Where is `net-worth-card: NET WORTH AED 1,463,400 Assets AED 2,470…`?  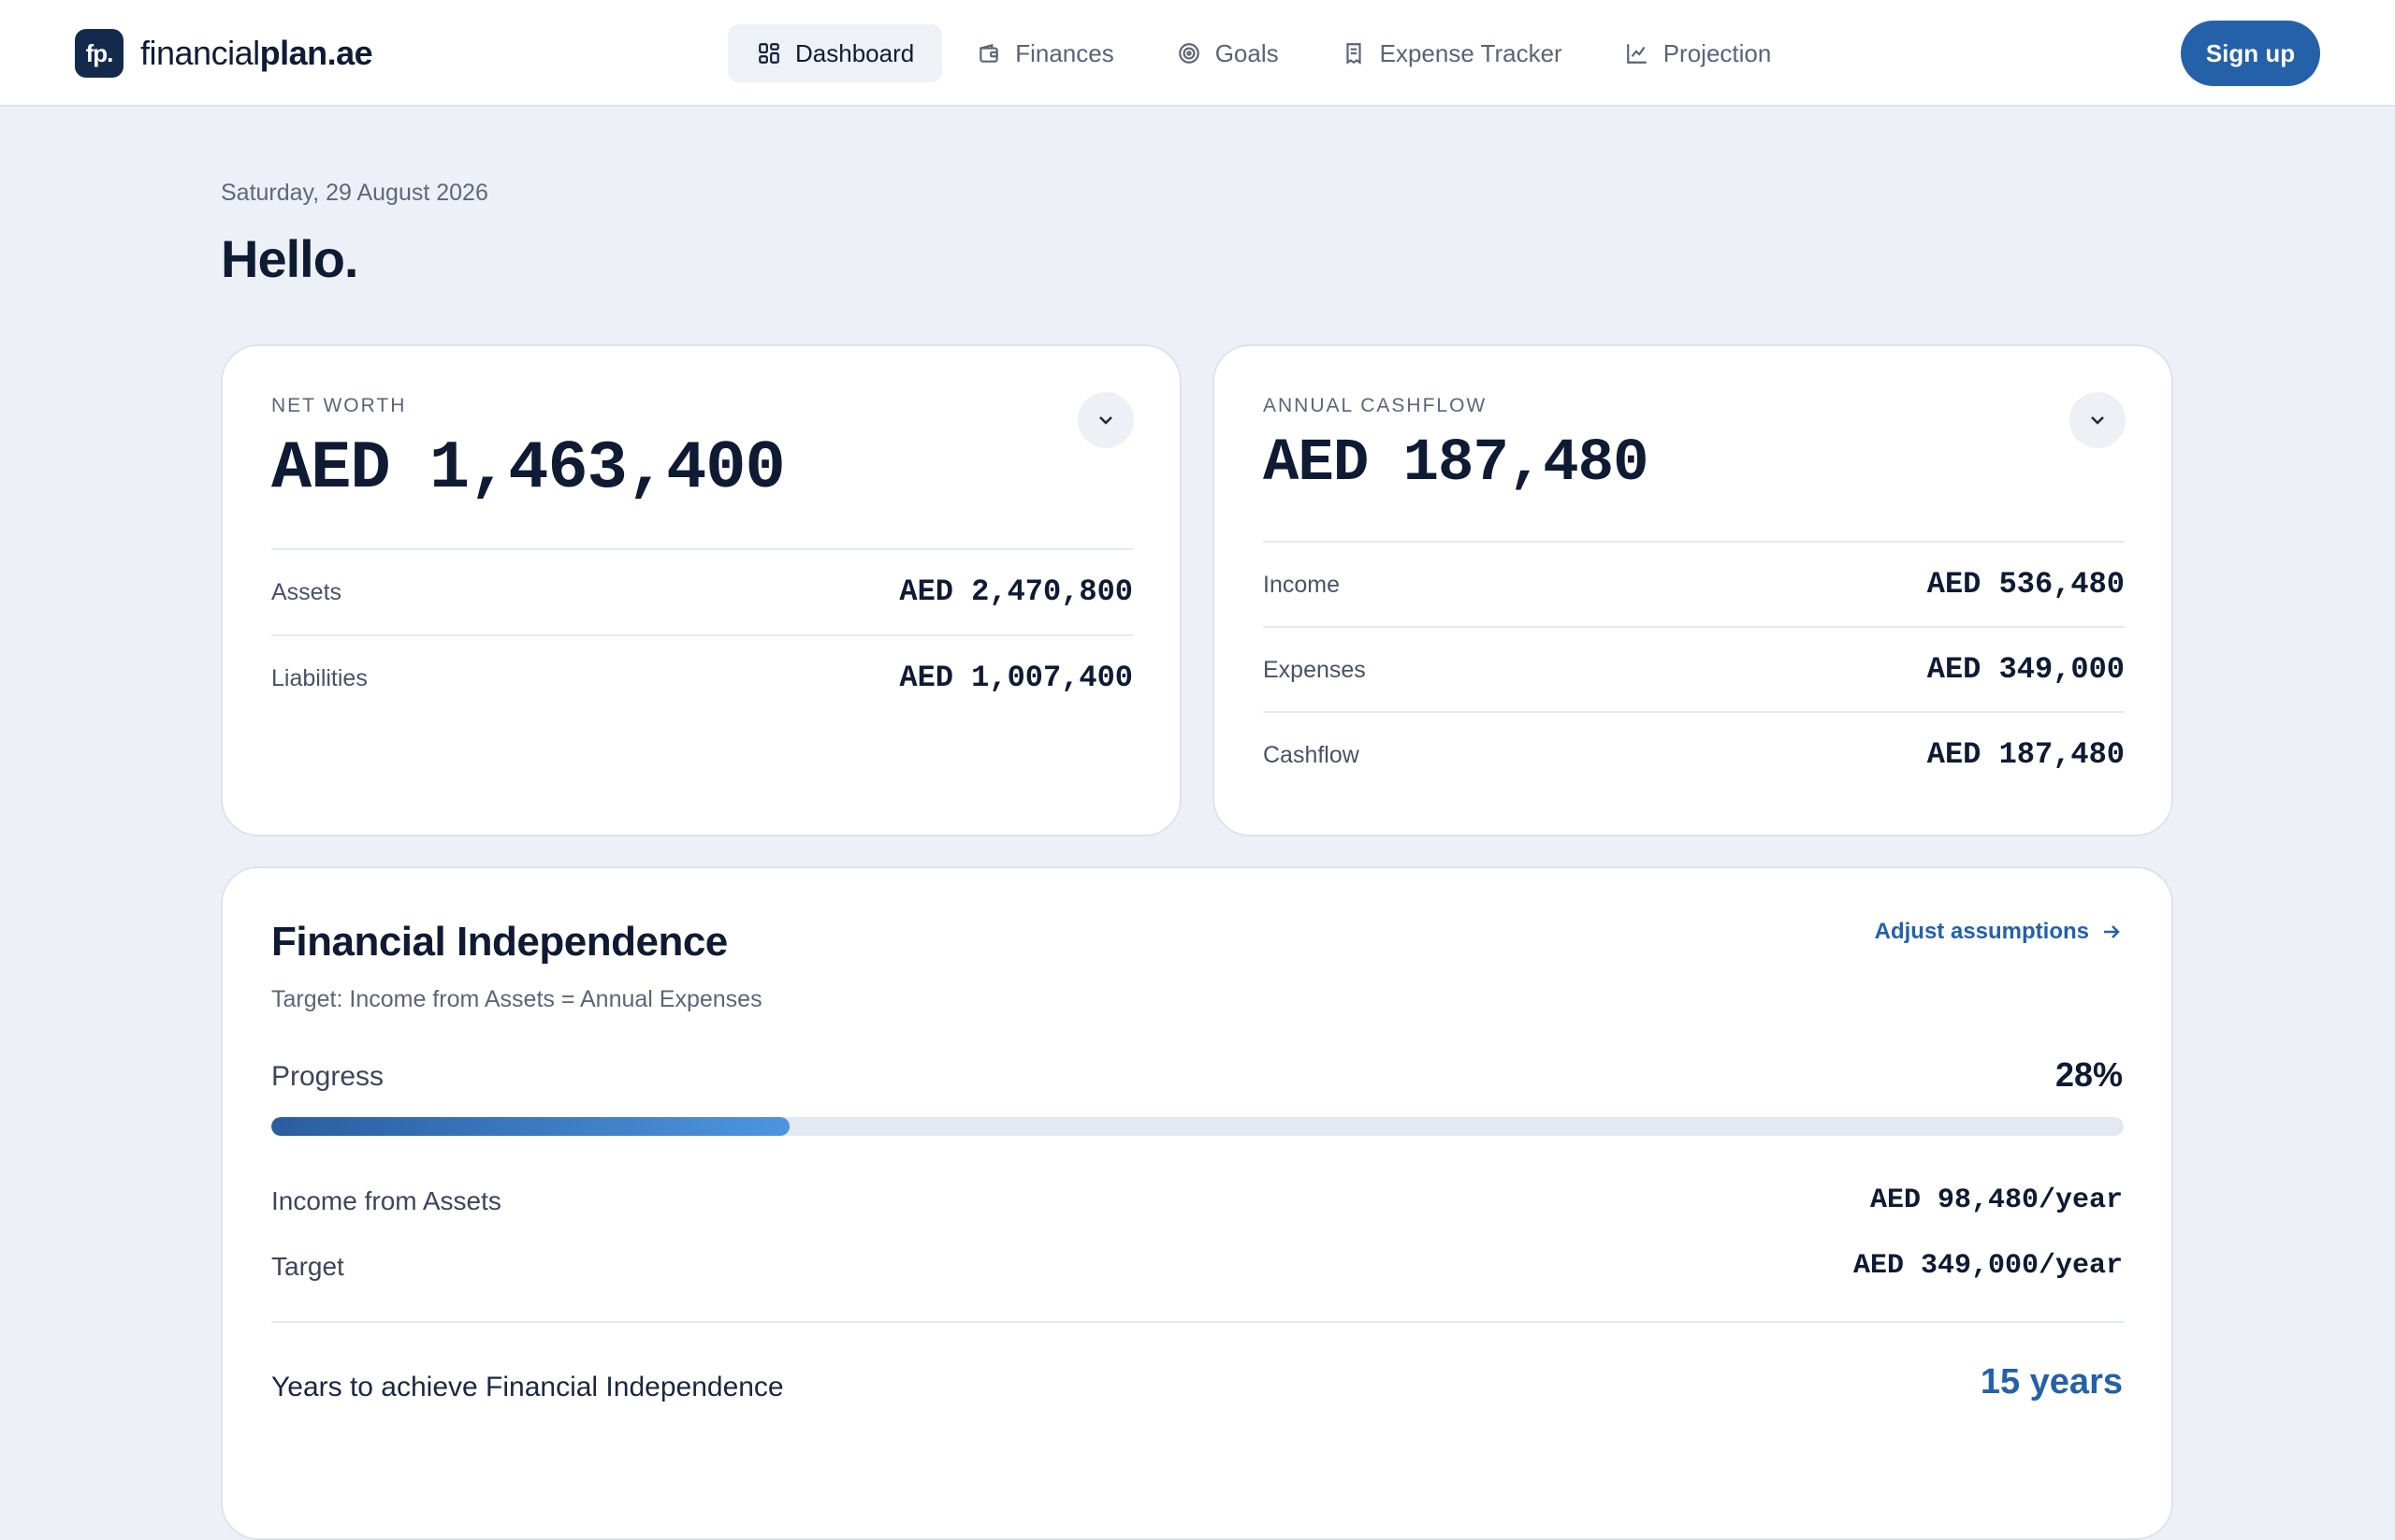 net-worth-card: NET WORTH AED 1,463,400 Assets AED 2,470… is located at coordinates (701, 590).